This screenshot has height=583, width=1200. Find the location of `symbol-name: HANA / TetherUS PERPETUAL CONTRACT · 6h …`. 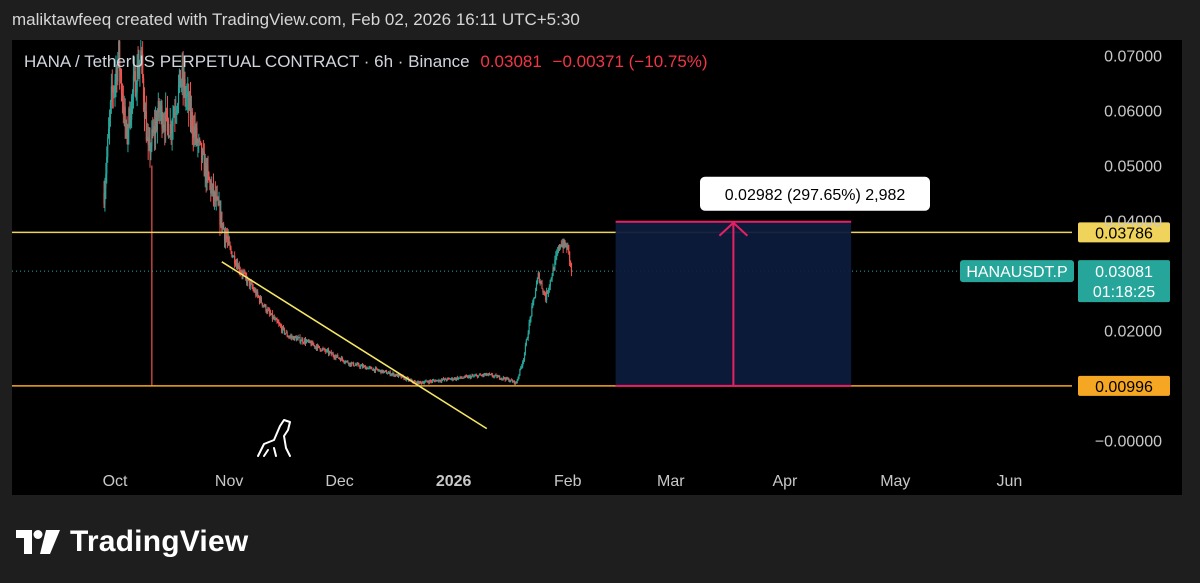

symbol-name: HANA / TetherUS PERPETUAL CONTRACT · 6h … is located at coordinates (247, 61).